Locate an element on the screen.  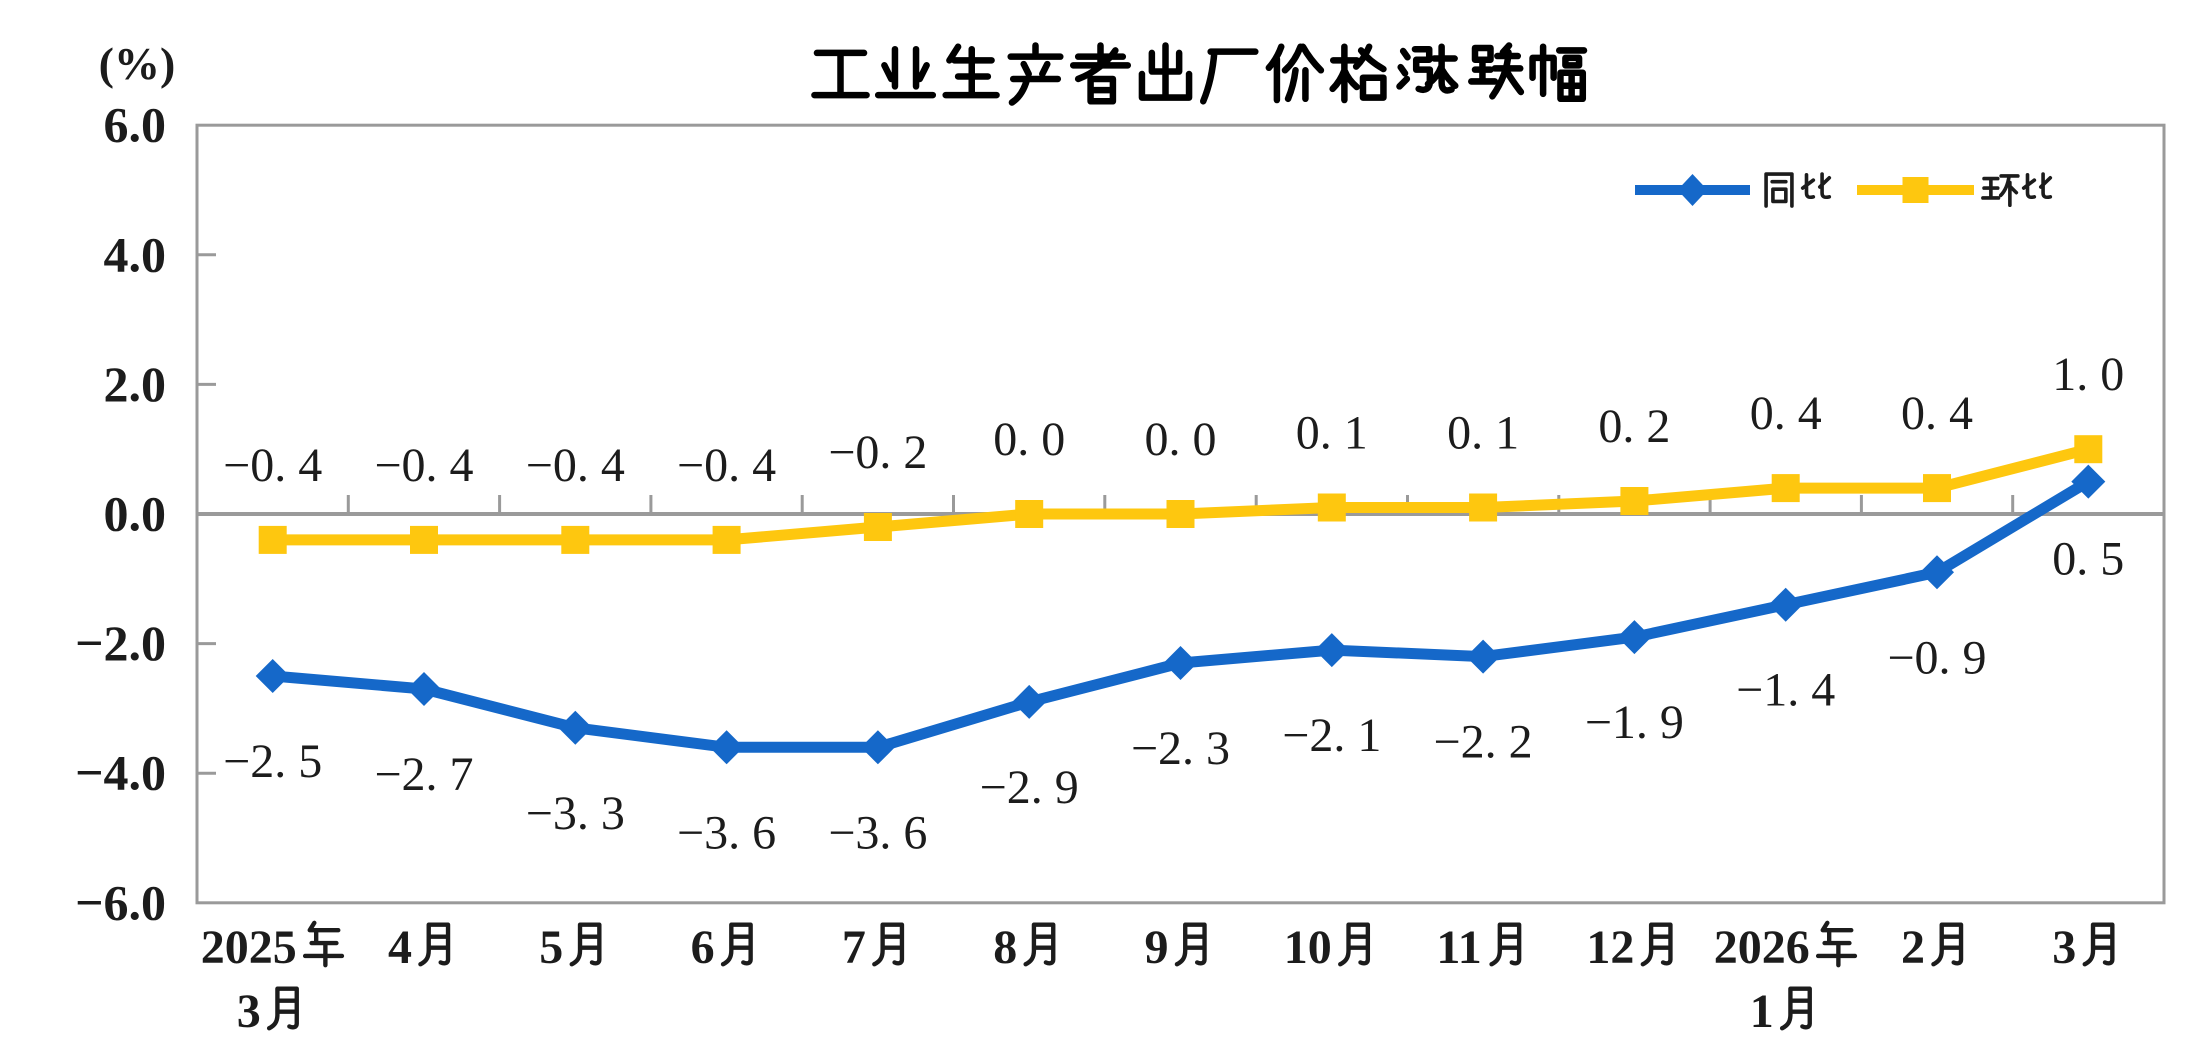
svg-text: 5 is located at coordinates (551, 947).